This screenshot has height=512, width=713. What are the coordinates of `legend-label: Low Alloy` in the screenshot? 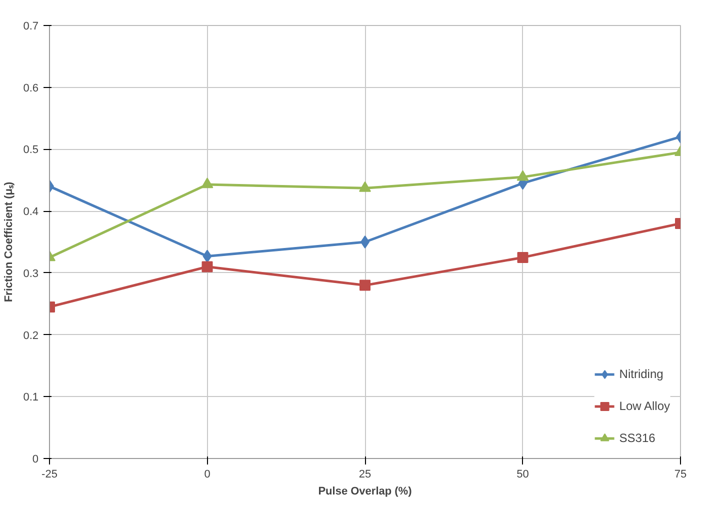 It's located at (644, 406).